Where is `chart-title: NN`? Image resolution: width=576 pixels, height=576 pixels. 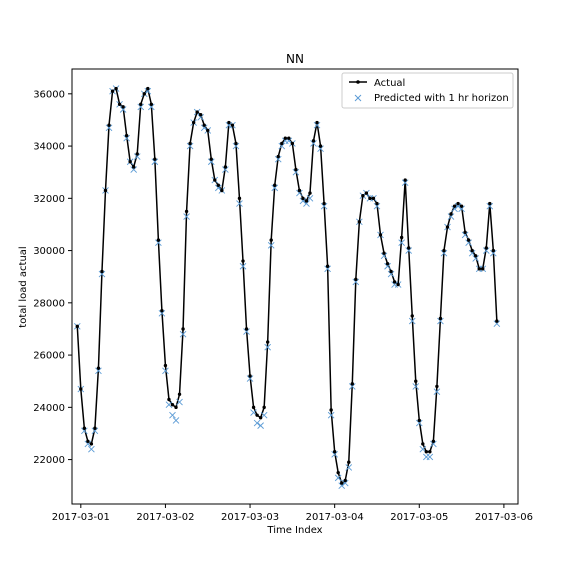
chart-title: NN is located at coordinates (295, 59).